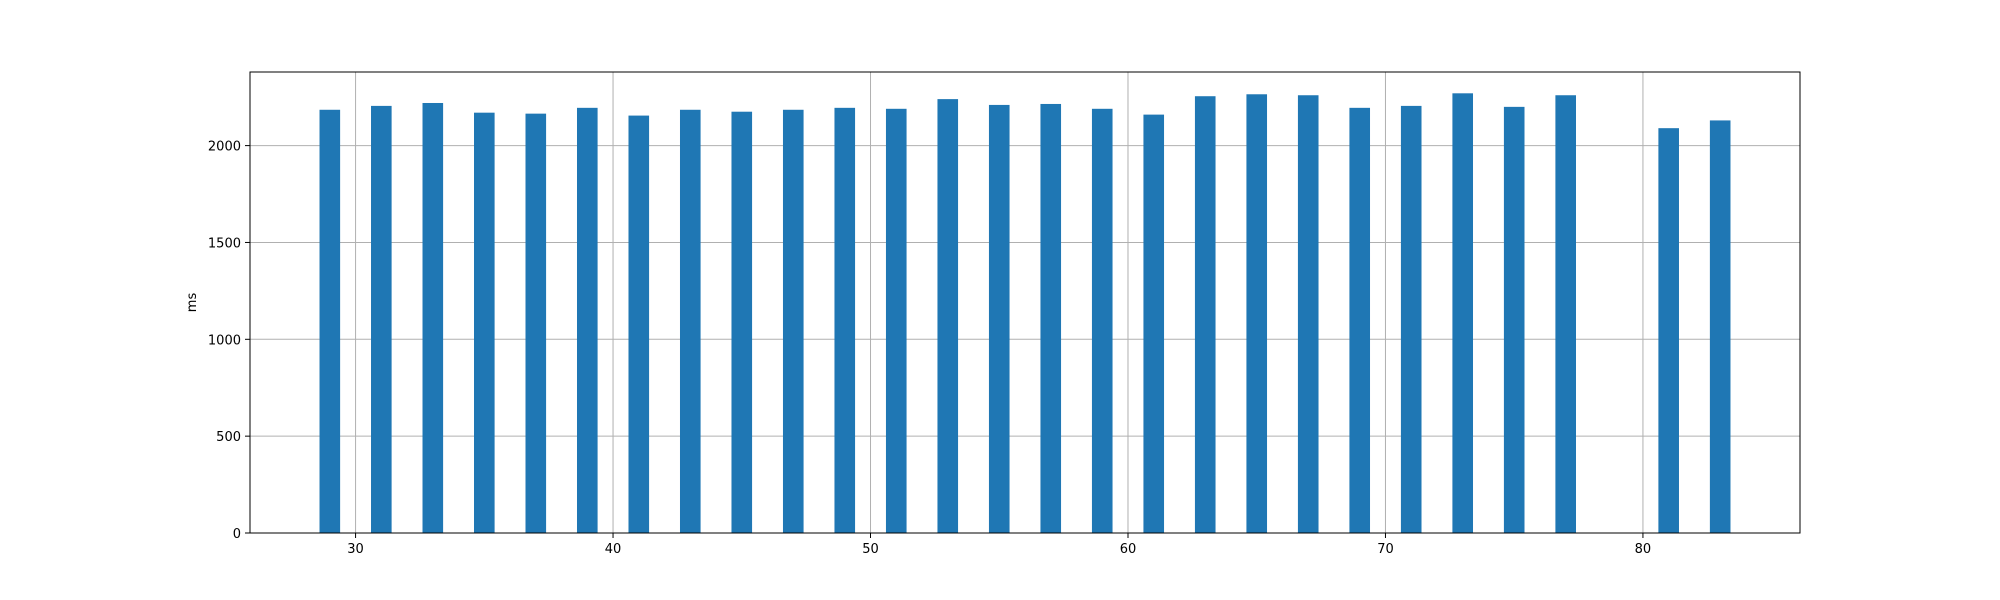 The height and width of the screenshot is (600, 2000). I want to click on y-tick-label: 2000, so click(224, 147).